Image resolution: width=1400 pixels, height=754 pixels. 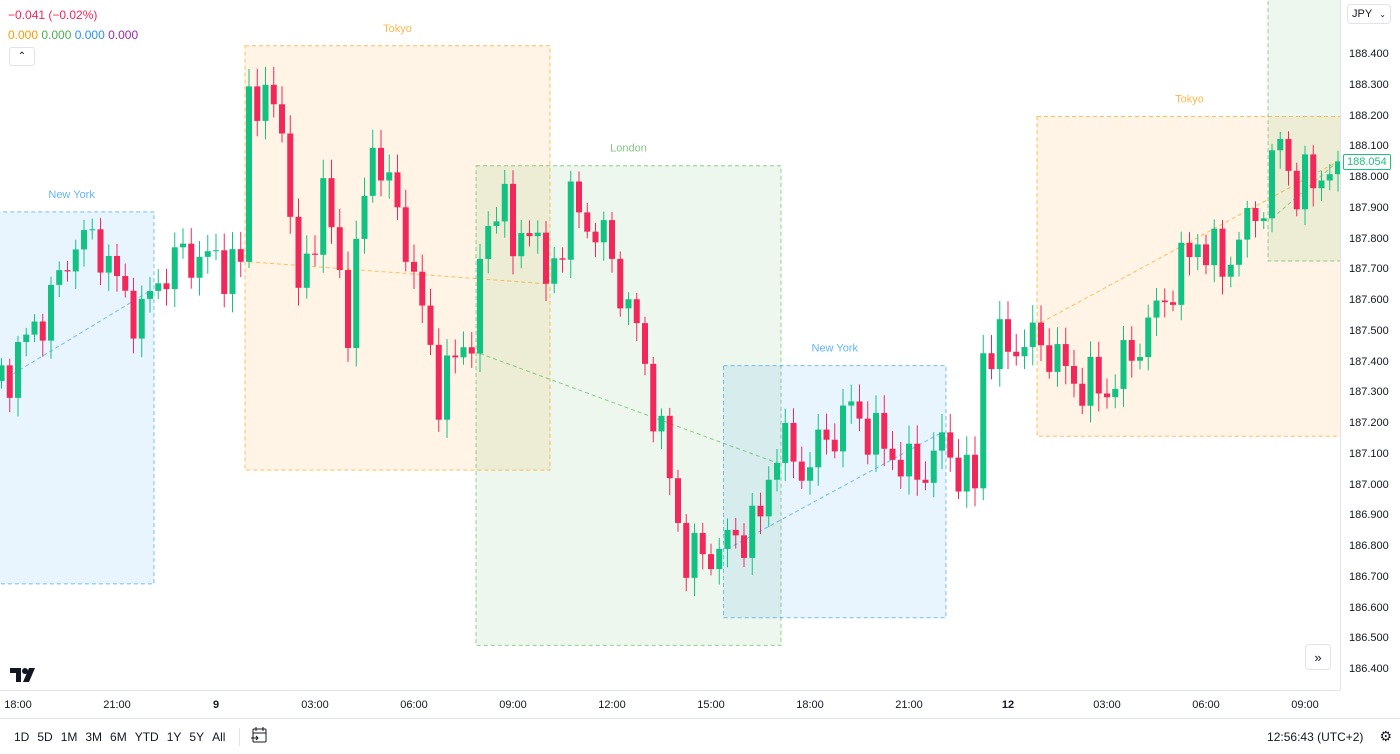 I want to click on range-button-1d: 1D, so click(x=22, y=736).